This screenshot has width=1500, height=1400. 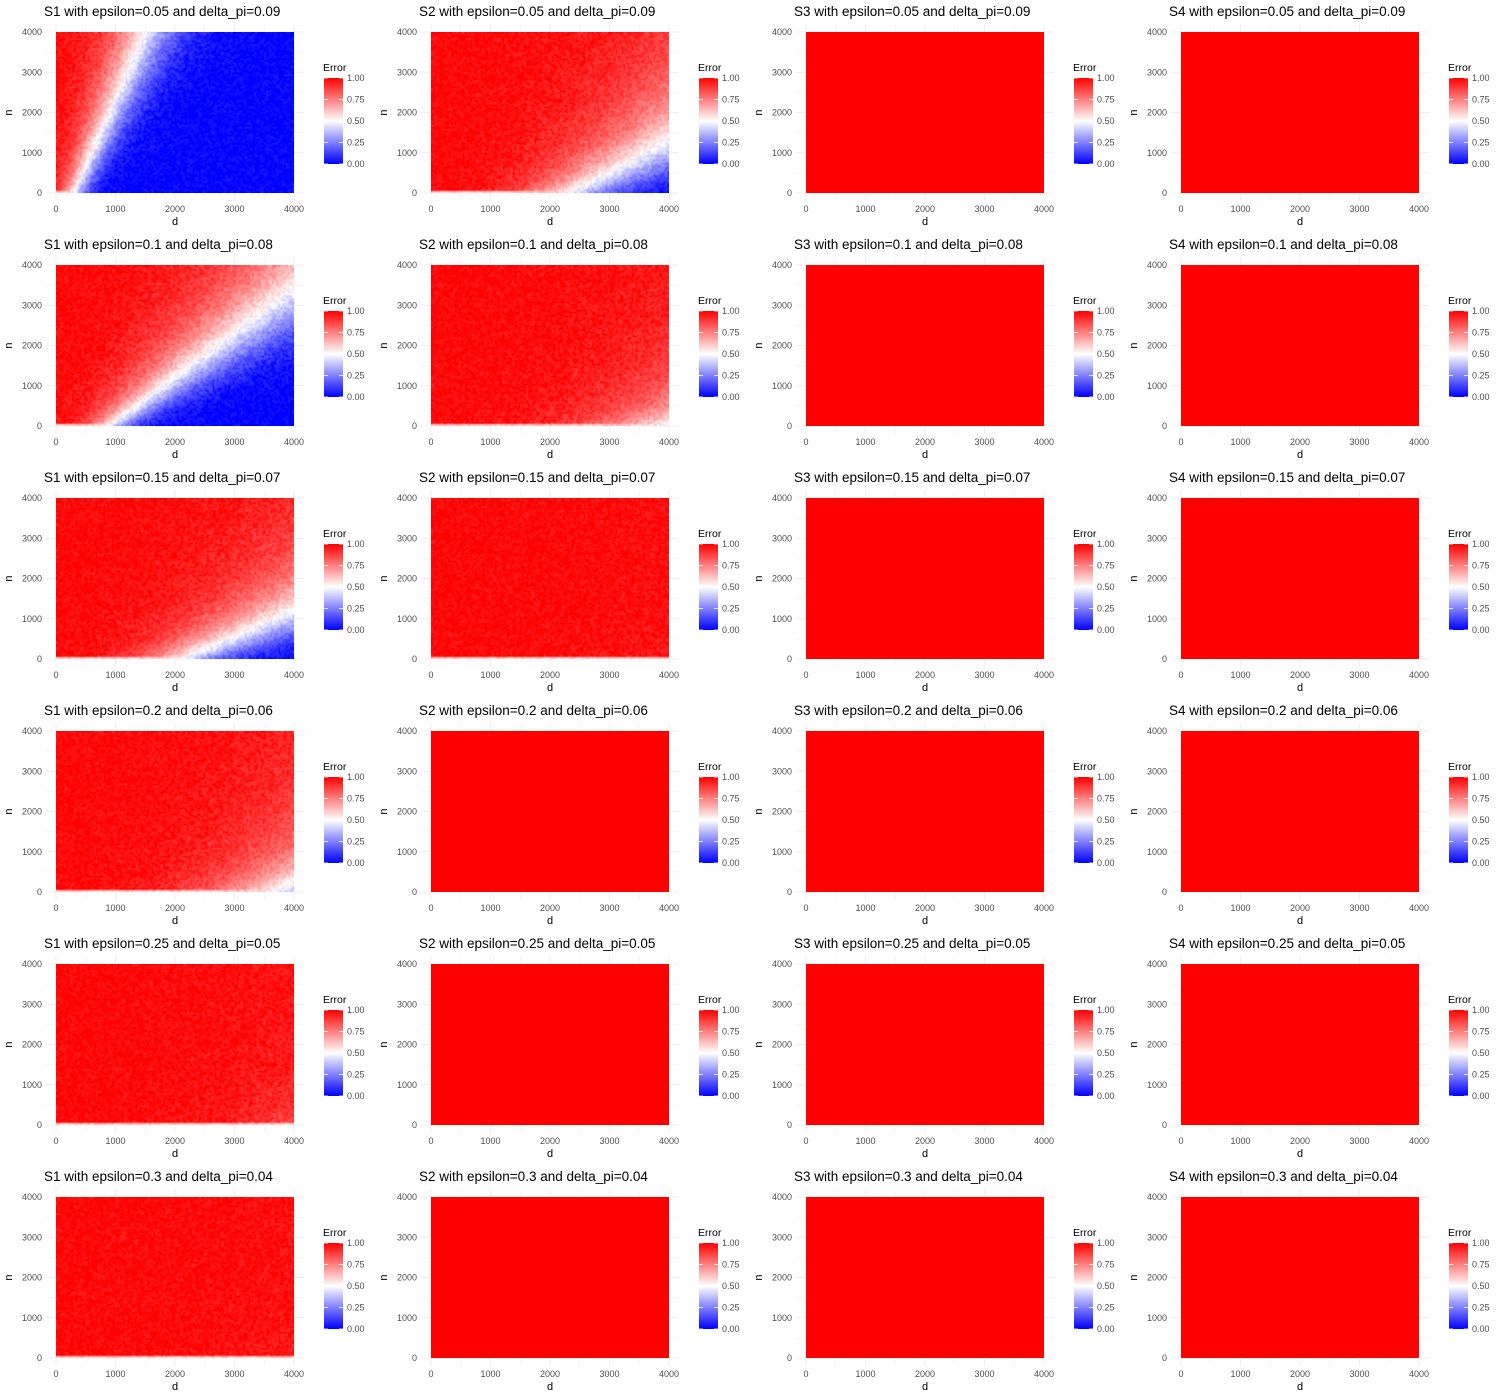 What do you see at coordinates (550, 675) in the screenshot?
I see `x-tick-label: 2000` at bounding box center [550, 675].